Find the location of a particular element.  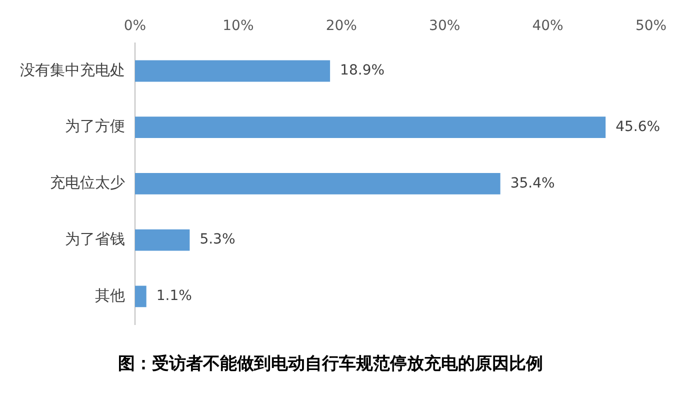

x-tick-label: 0% is located at coordinates (135, 26).